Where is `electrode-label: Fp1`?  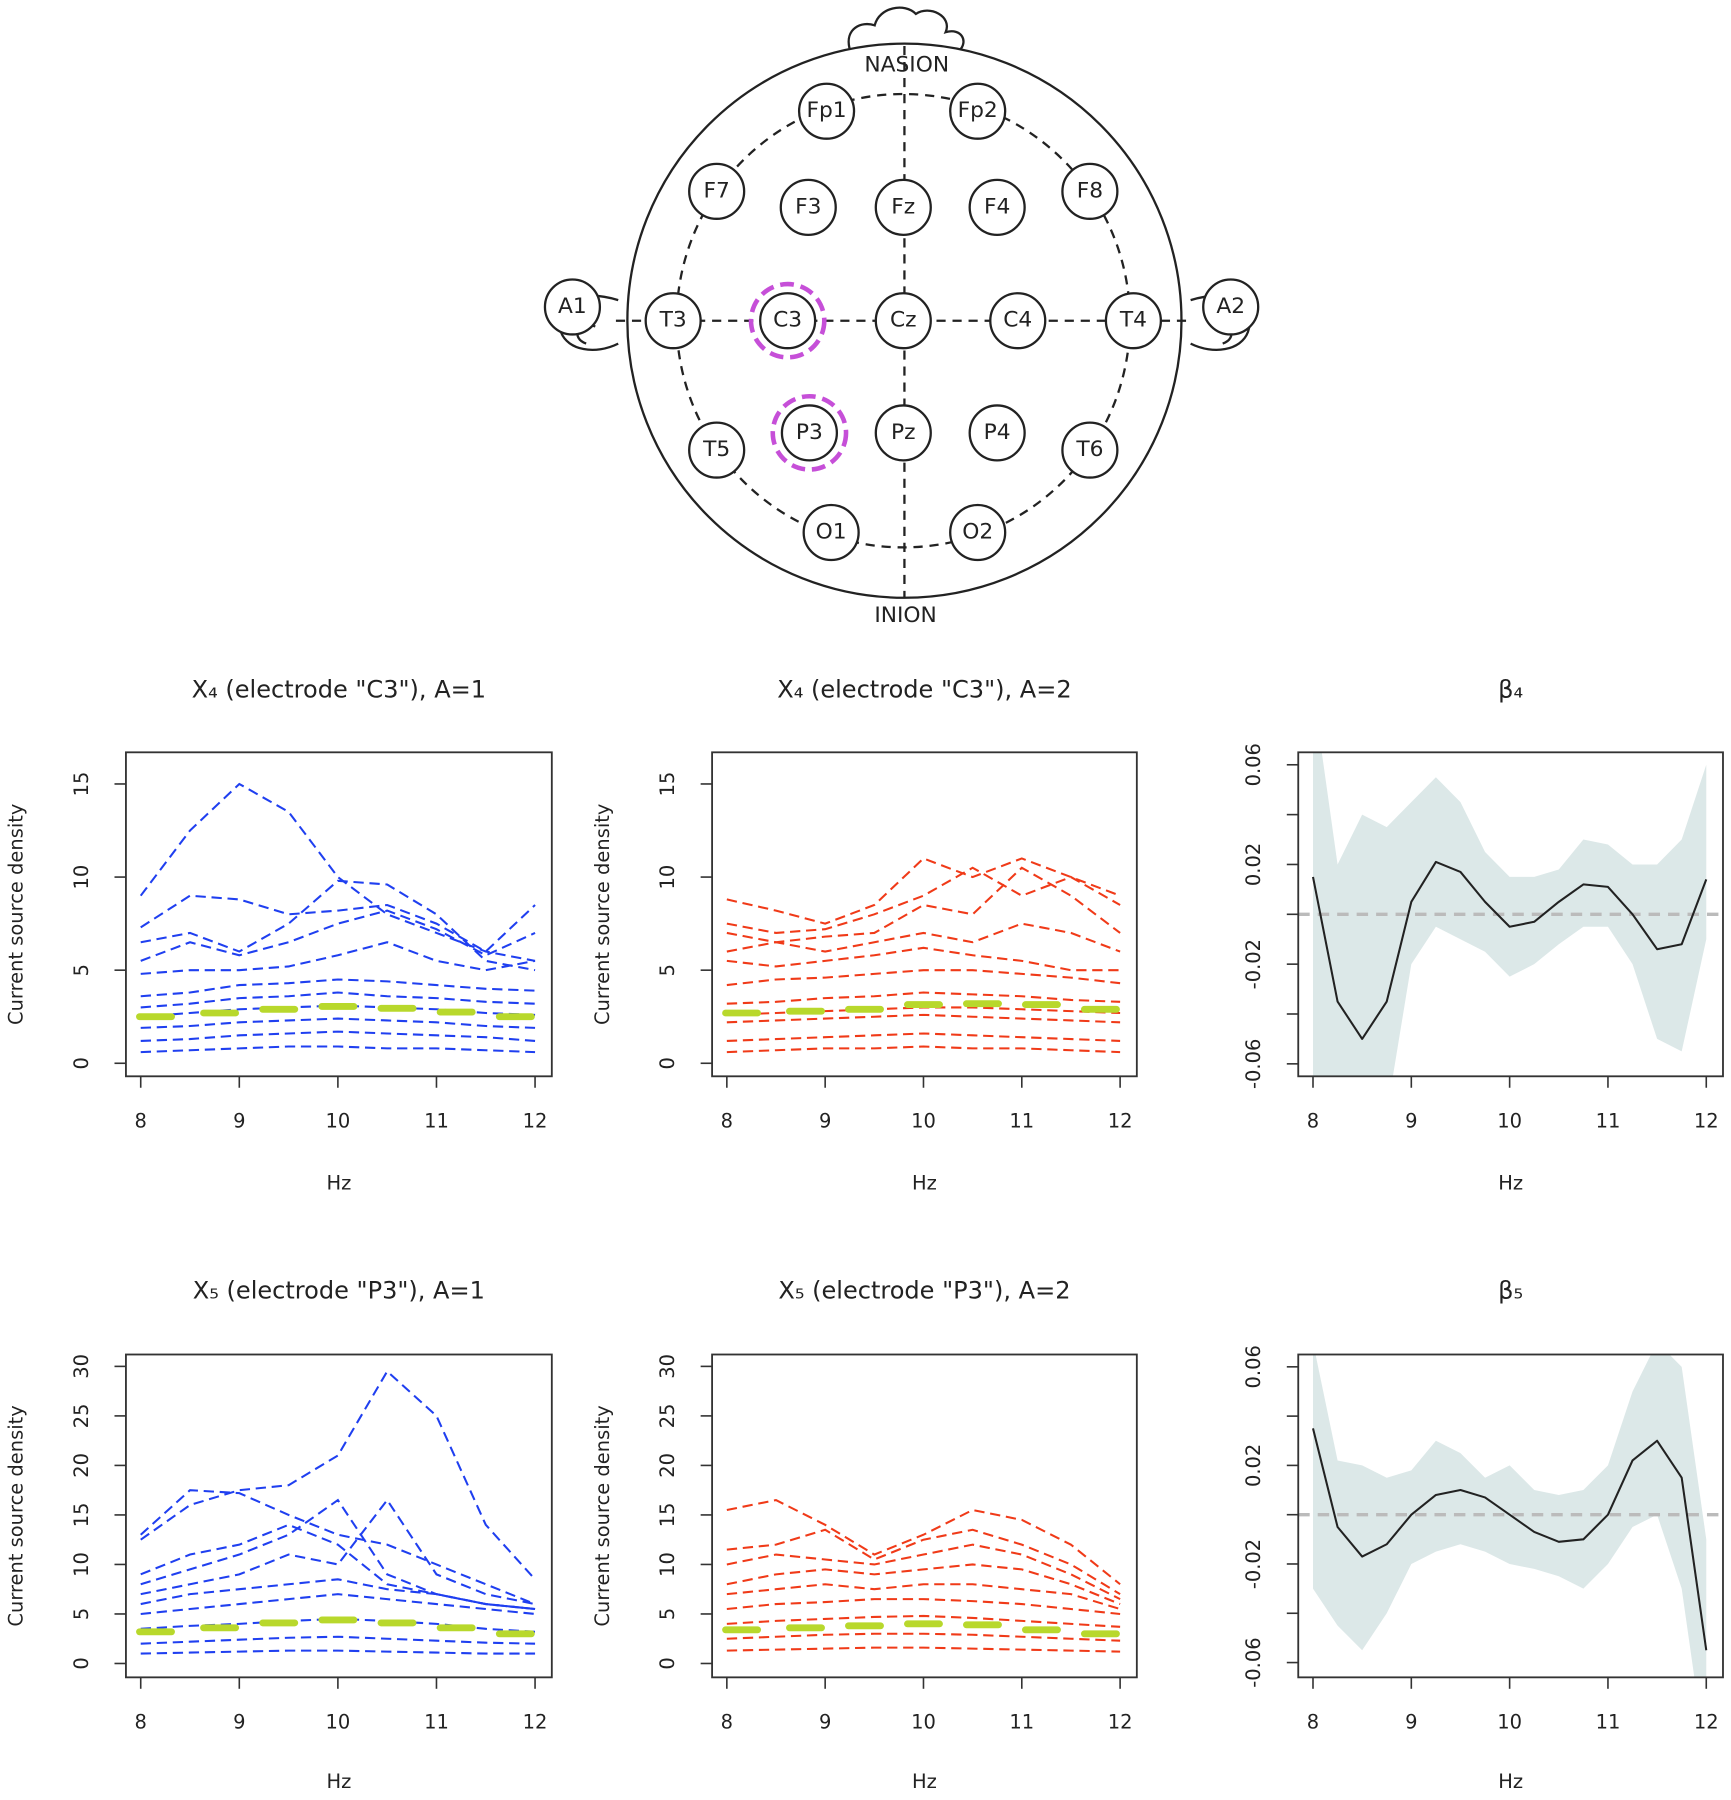 electrode-label: Fp1 is located at coordinates (826, 110).